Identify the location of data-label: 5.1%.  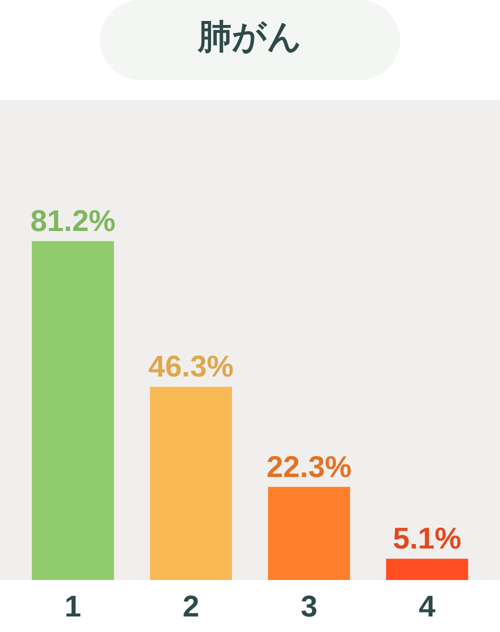
(427, 539).